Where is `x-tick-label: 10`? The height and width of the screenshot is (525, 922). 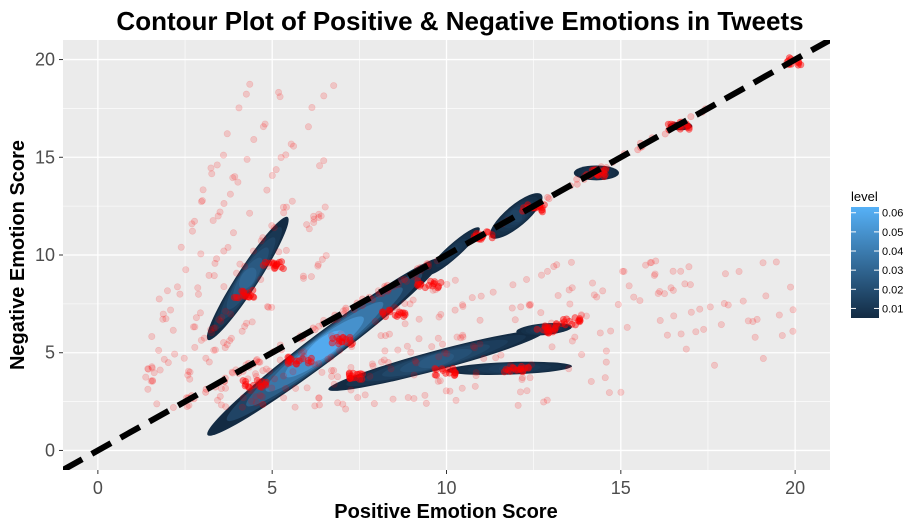 x-tick-label: 10 is located at coordinates (446, 488).